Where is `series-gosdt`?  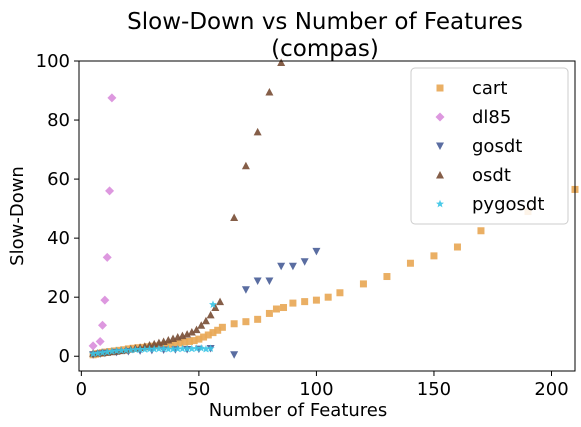 series-gosdt is located at coordinates (205, 303).